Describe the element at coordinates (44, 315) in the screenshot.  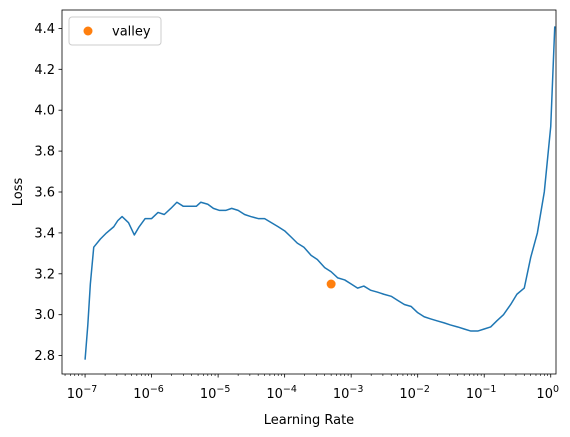
I see `y-tick-label: 3.0` at that location.